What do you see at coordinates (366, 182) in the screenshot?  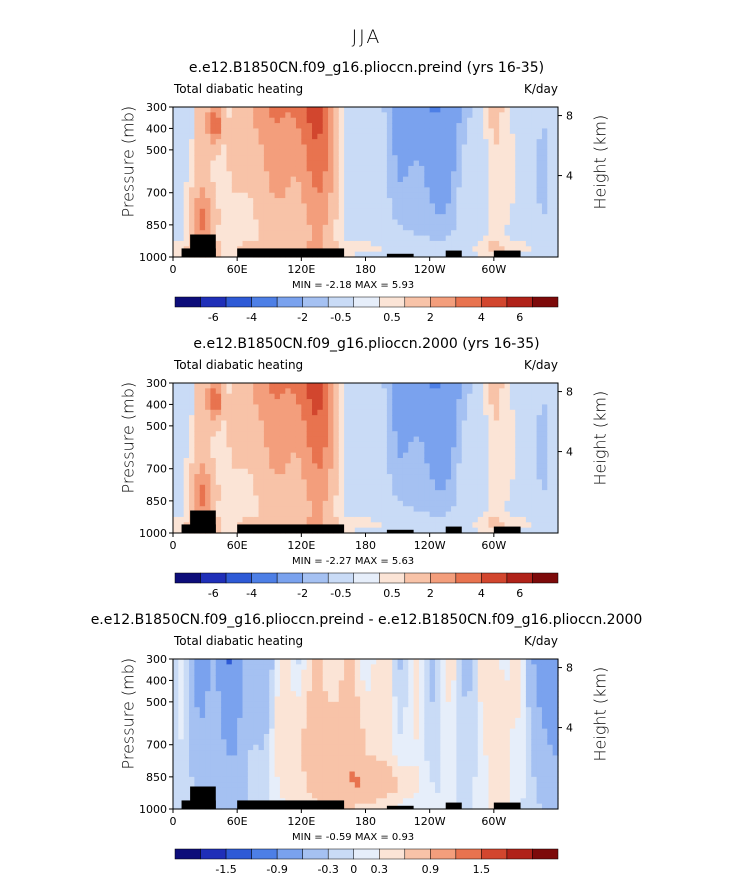 I see `heatmap-cells` at bounding box center [366, 182].